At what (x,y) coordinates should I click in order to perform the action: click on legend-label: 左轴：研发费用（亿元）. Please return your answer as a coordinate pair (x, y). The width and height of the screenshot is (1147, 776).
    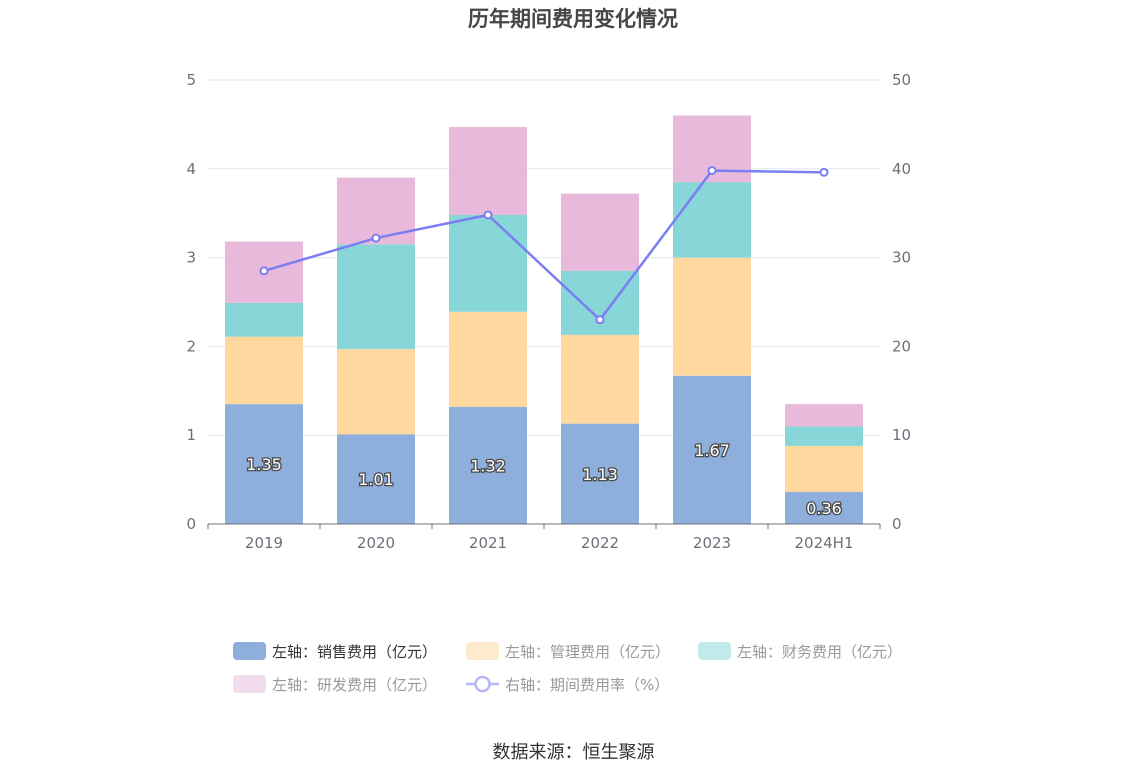
    Looking at the image, I should click on (354, 685).